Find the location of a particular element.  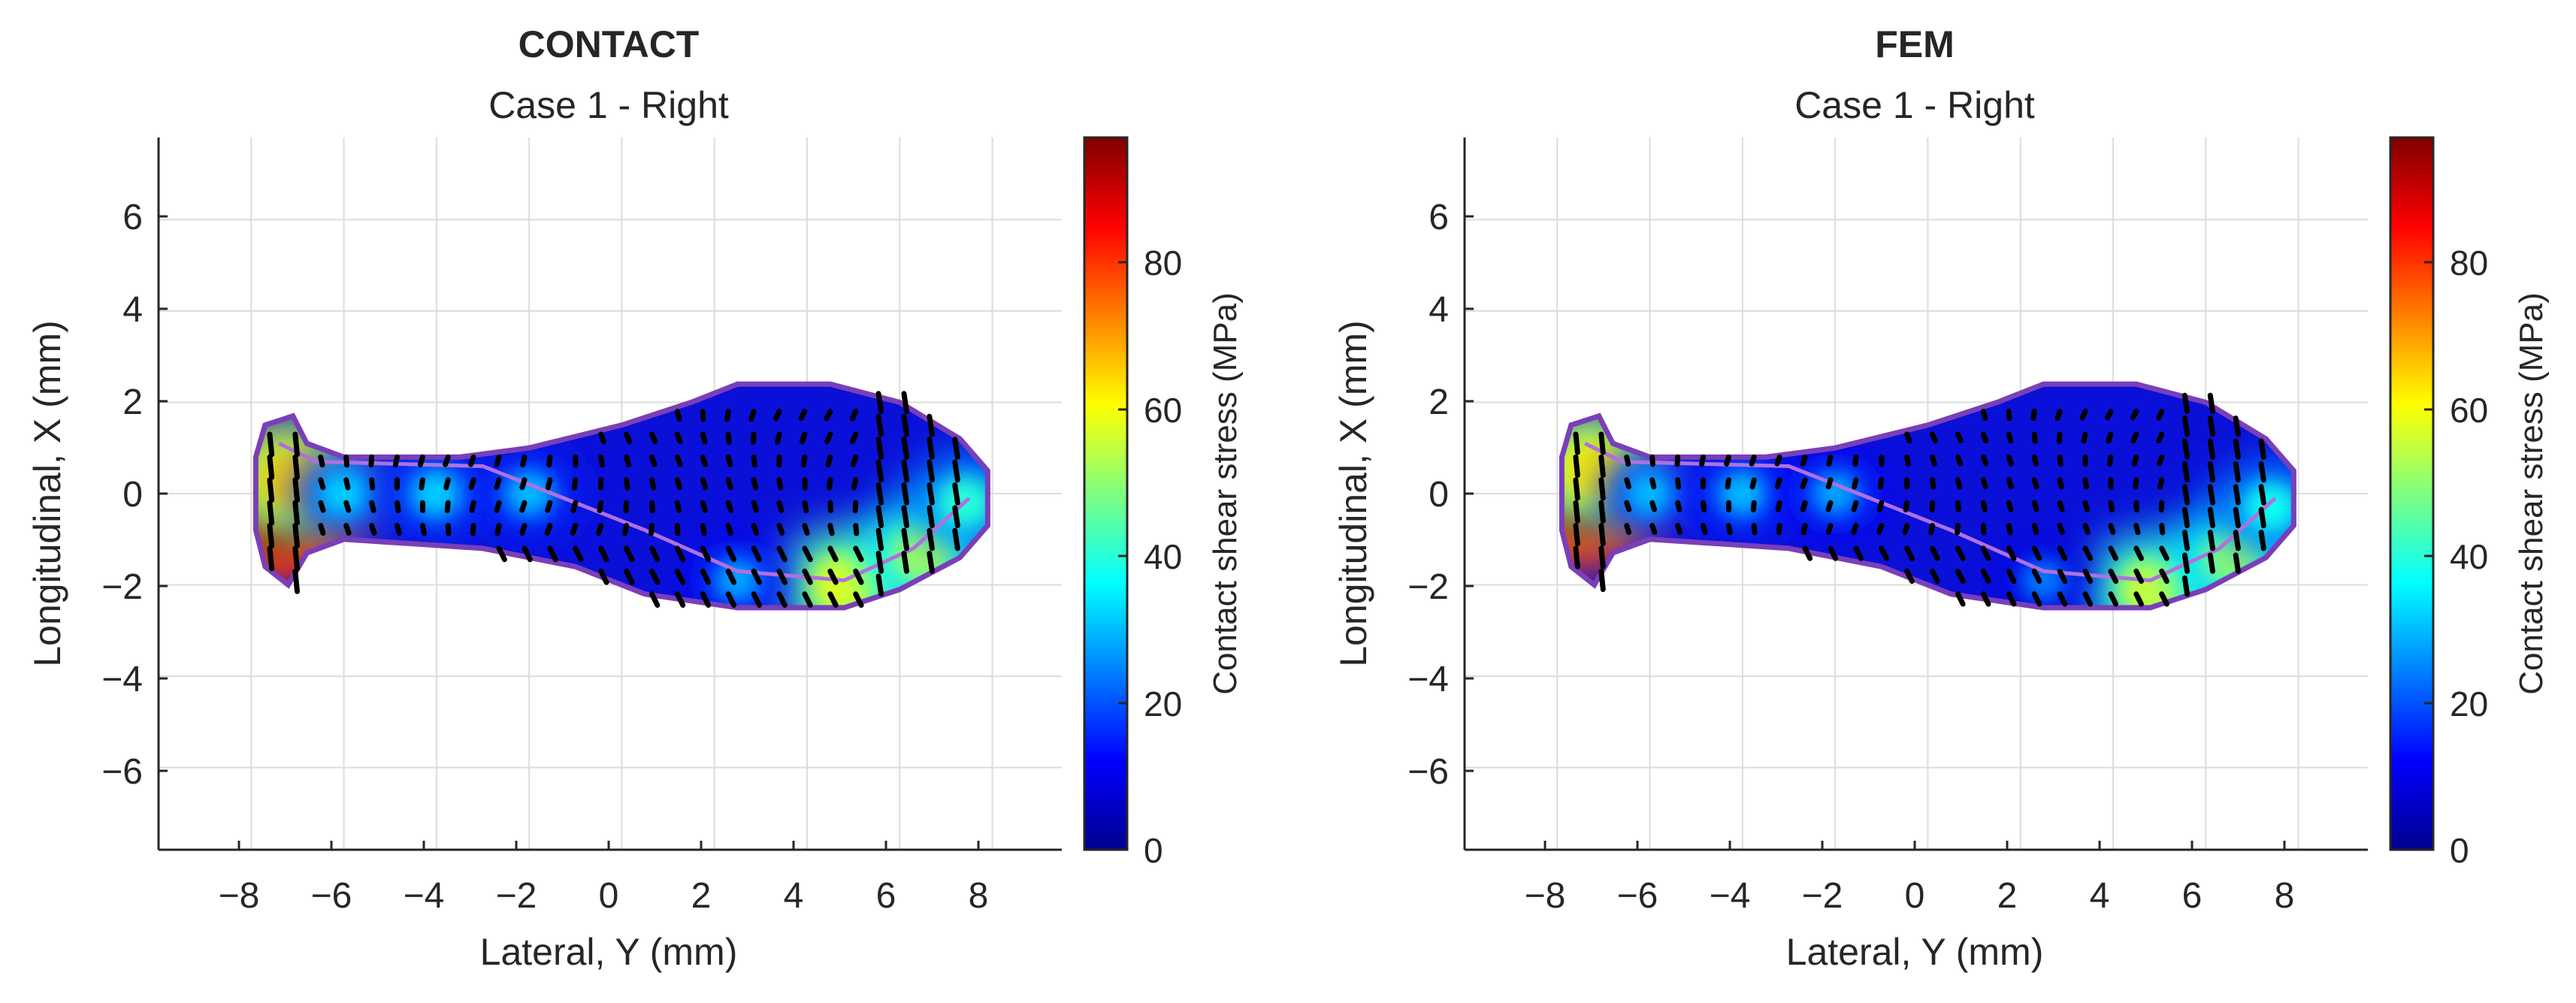

chart-title: FEM is located at coordinates (1915, 44).